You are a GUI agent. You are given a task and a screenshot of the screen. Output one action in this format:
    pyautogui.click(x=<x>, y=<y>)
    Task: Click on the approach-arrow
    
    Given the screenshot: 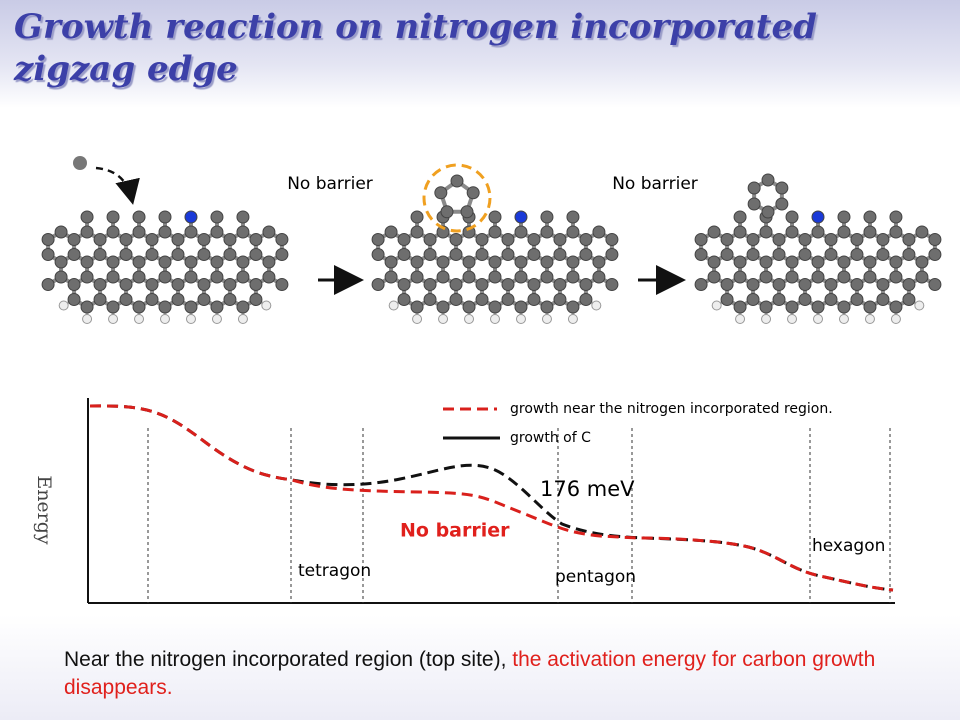 What is the action you would take?
    pyautogui.click(x=117, y=185)
    